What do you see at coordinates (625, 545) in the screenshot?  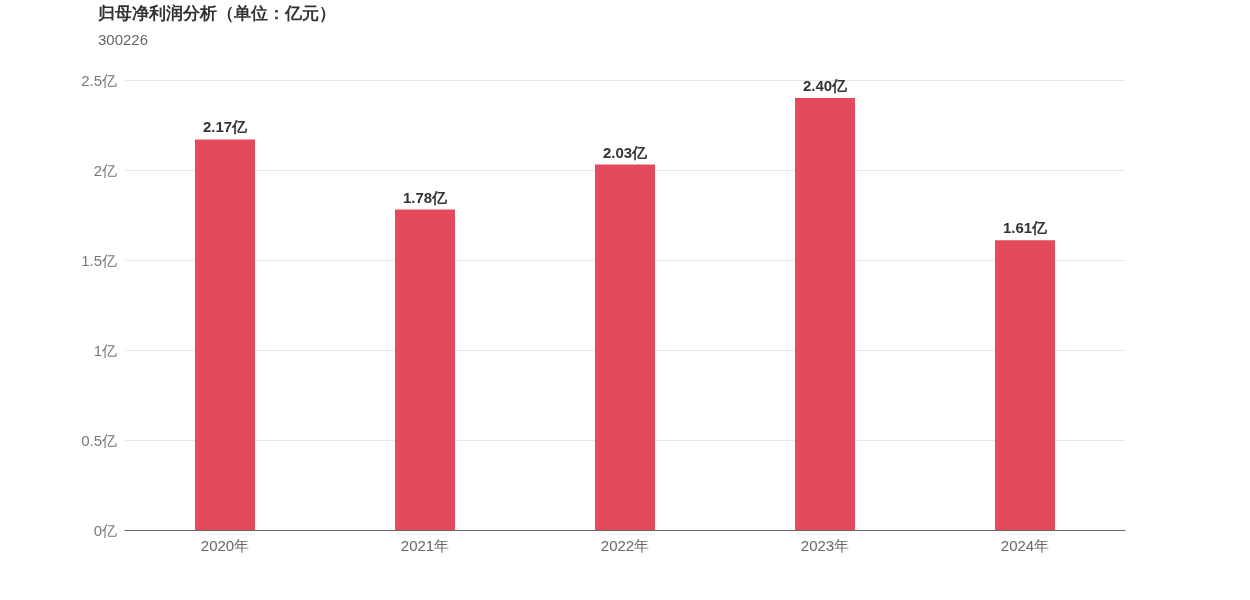 I see `x-tick-label: 2022年` at bounding box center [625, 545].